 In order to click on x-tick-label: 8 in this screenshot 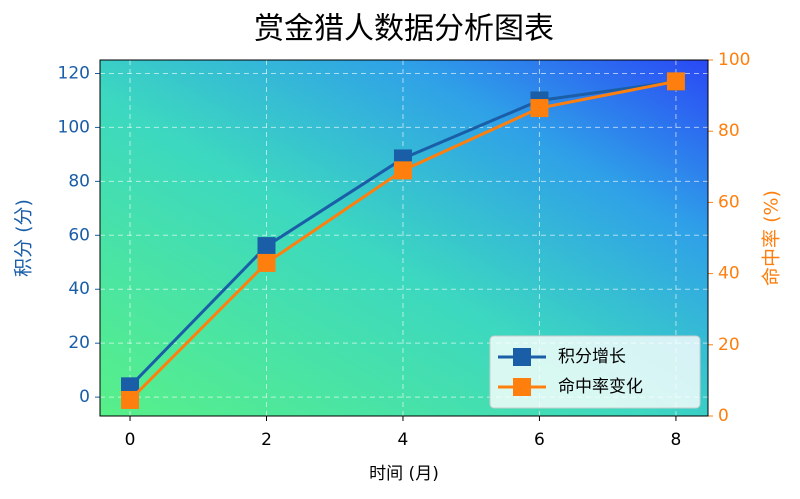, I will do `click(676, 440)`.